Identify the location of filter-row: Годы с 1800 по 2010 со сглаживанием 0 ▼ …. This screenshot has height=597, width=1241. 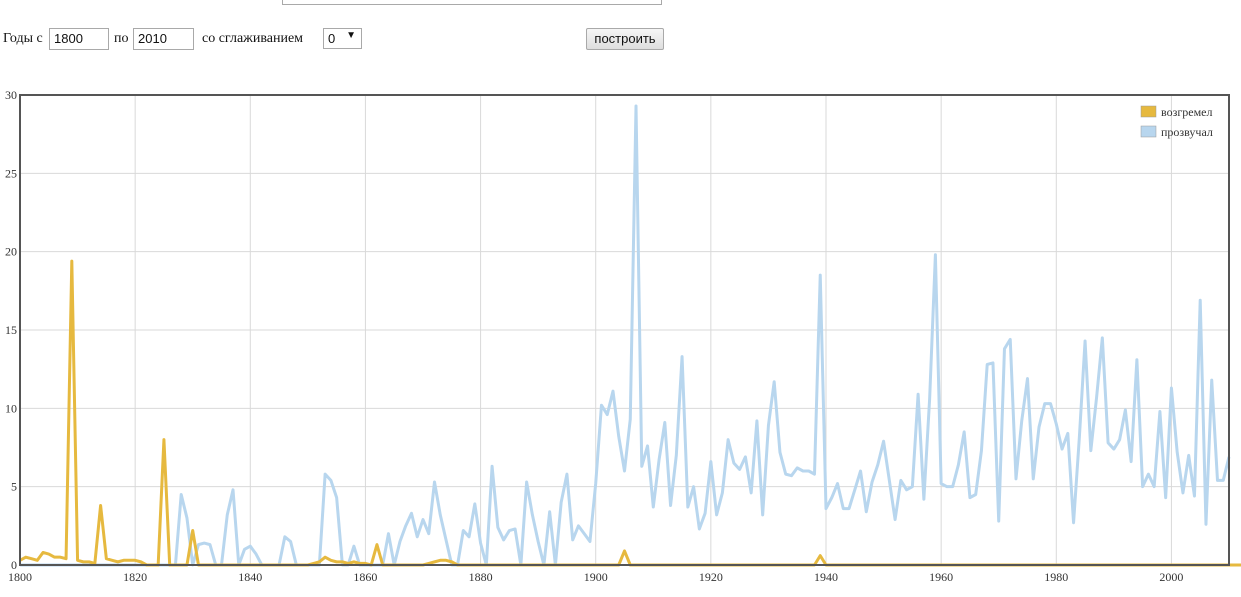
(620, 39).